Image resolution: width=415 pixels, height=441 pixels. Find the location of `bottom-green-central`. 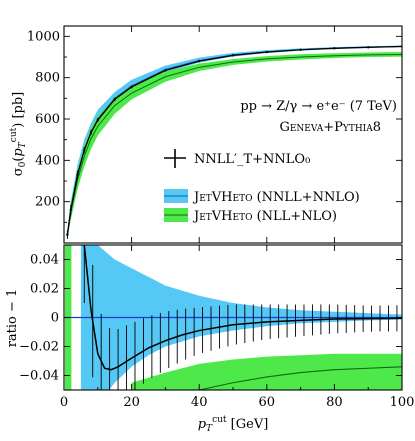

bottom-green-central is located at coordinates (300, 378).